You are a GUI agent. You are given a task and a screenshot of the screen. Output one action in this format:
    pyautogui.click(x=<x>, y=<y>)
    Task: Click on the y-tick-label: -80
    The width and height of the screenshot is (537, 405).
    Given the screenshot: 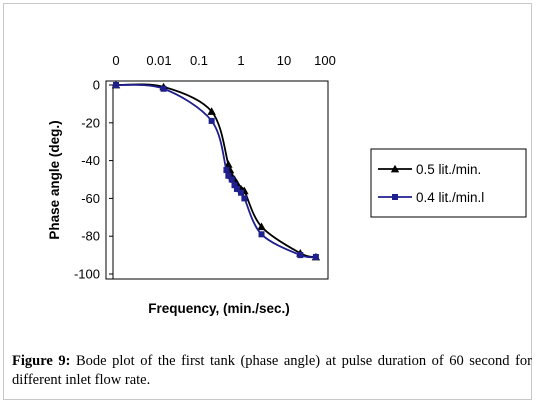 What is the action you would take?
    pyautogui.click(x=90, y=236)
    